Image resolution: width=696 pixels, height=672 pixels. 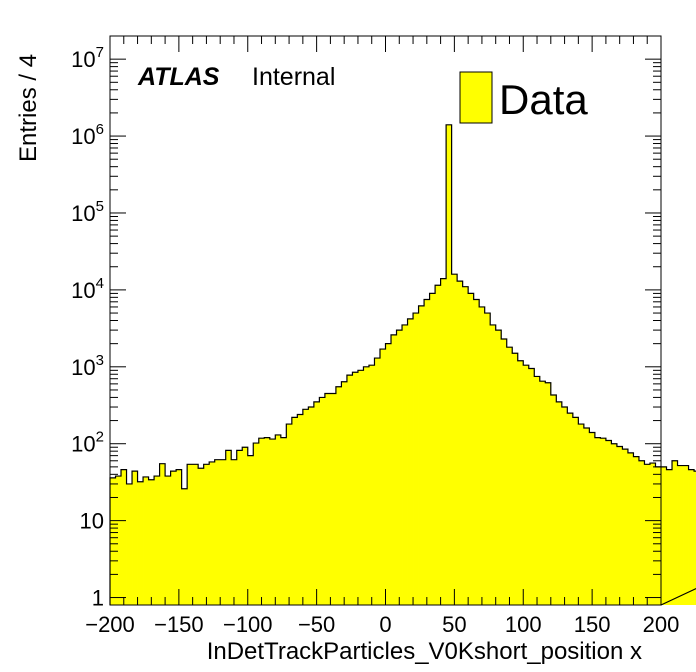 What do you see at coordinates (385, 624) in the screenshot?
I see `x-tick-label: 0` at bounding box center [385, 624].